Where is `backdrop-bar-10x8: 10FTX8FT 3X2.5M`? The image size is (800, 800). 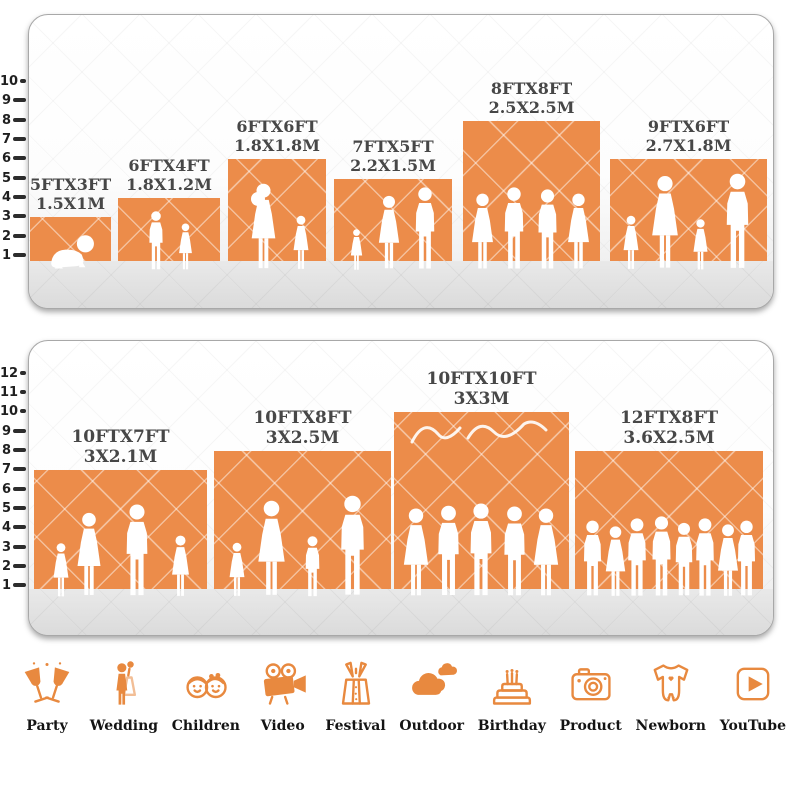
backdrop-bar-10x8: 10FTX8FT 3X2.5M is located at coordinates (302, 502).